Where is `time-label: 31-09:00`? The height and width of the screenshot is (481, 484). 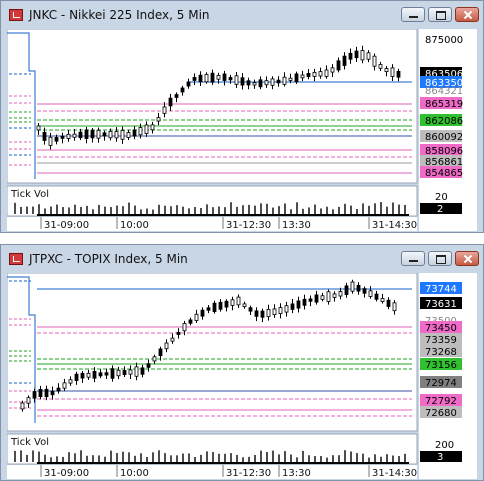 time-label: 31-09:00 is located at coordinates (66, 225).